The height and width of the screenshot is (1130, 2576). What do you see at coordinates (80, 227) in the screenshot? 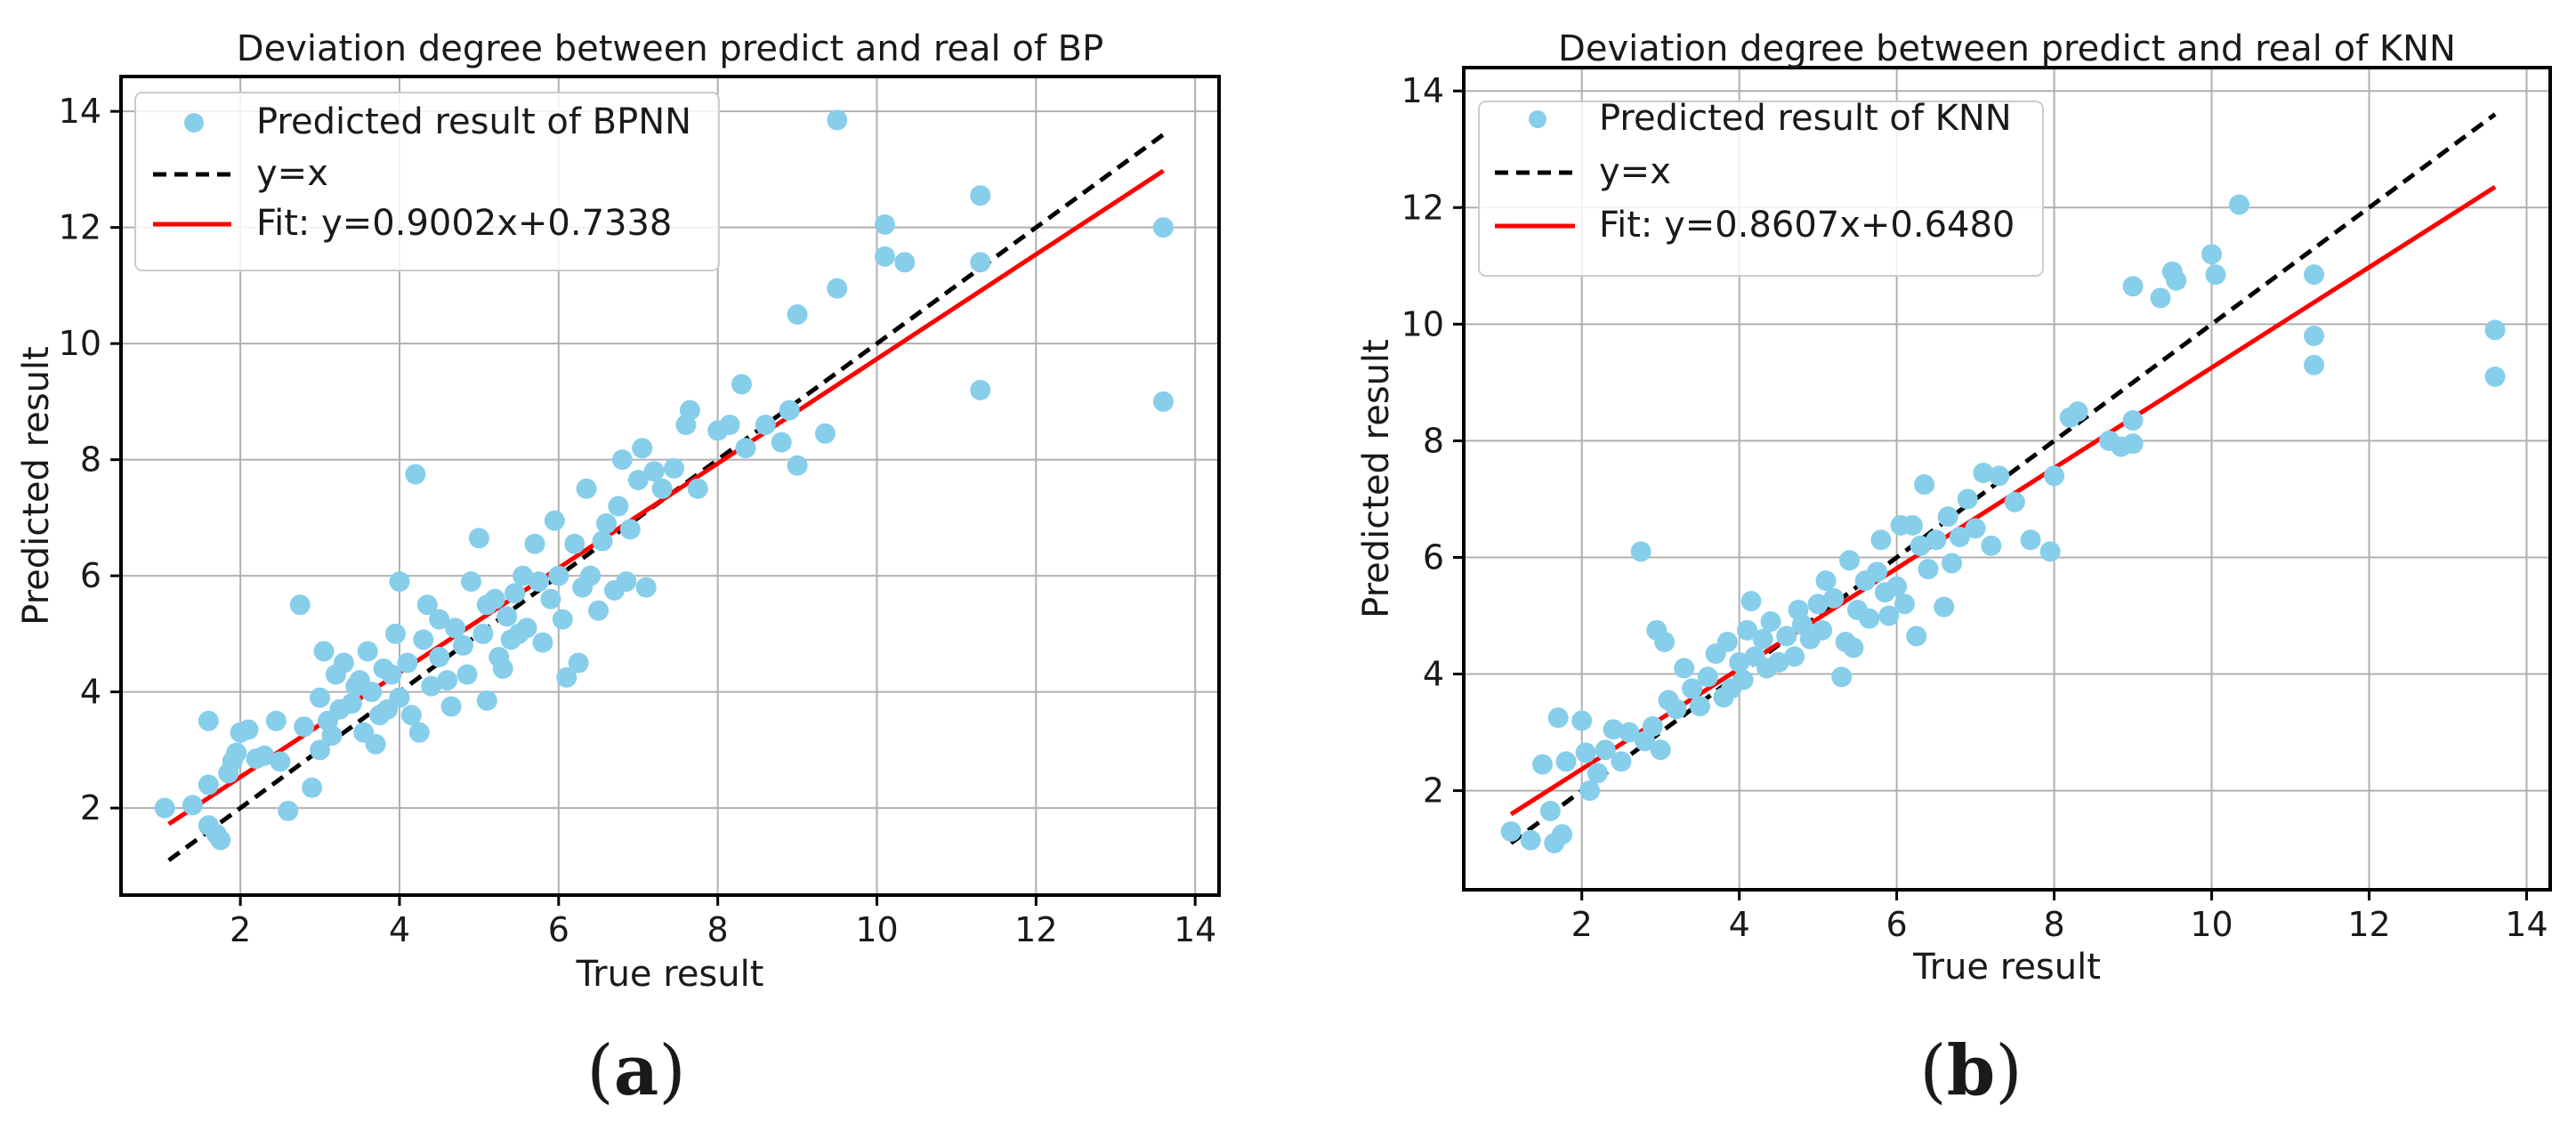
I see `y-tick-label: 12` at bounding box center [80, 227].